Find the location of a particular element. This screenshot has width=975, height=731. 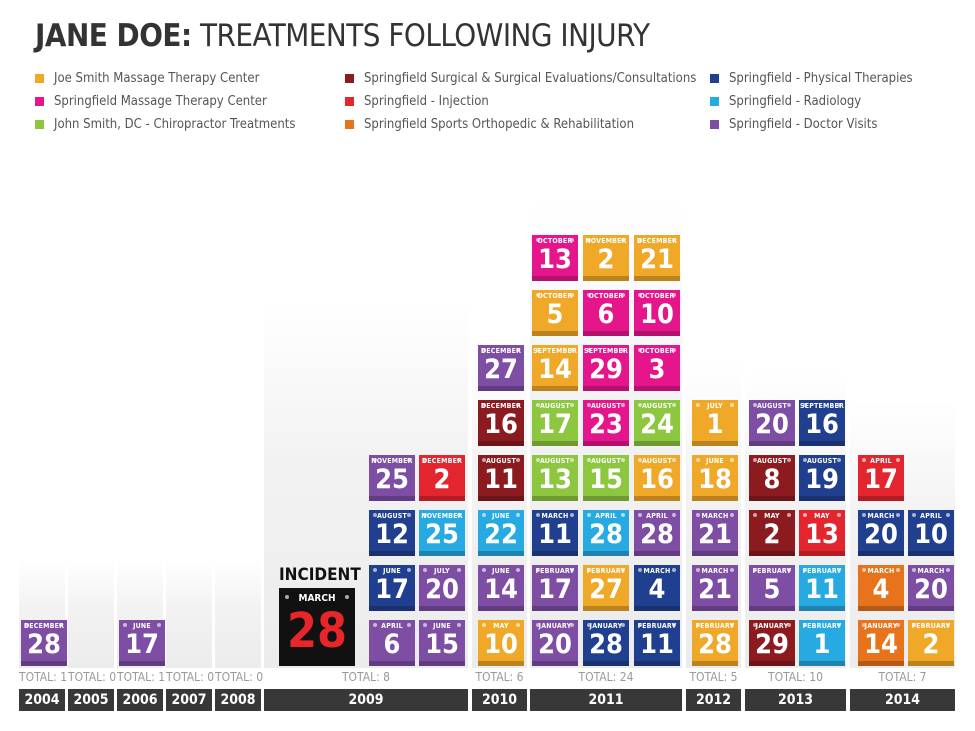

treatment-tile: APRIL 17 is located at coordinates (881, 478).